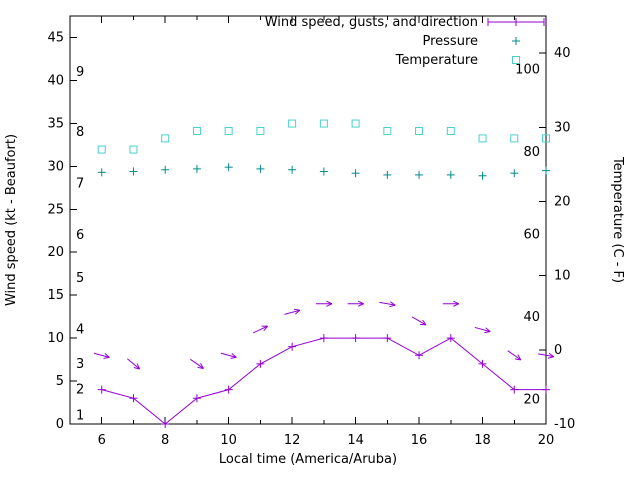  Describe the element at coordinates (527, 70) in the screenshot. I see `svg-text: 100` at that location.